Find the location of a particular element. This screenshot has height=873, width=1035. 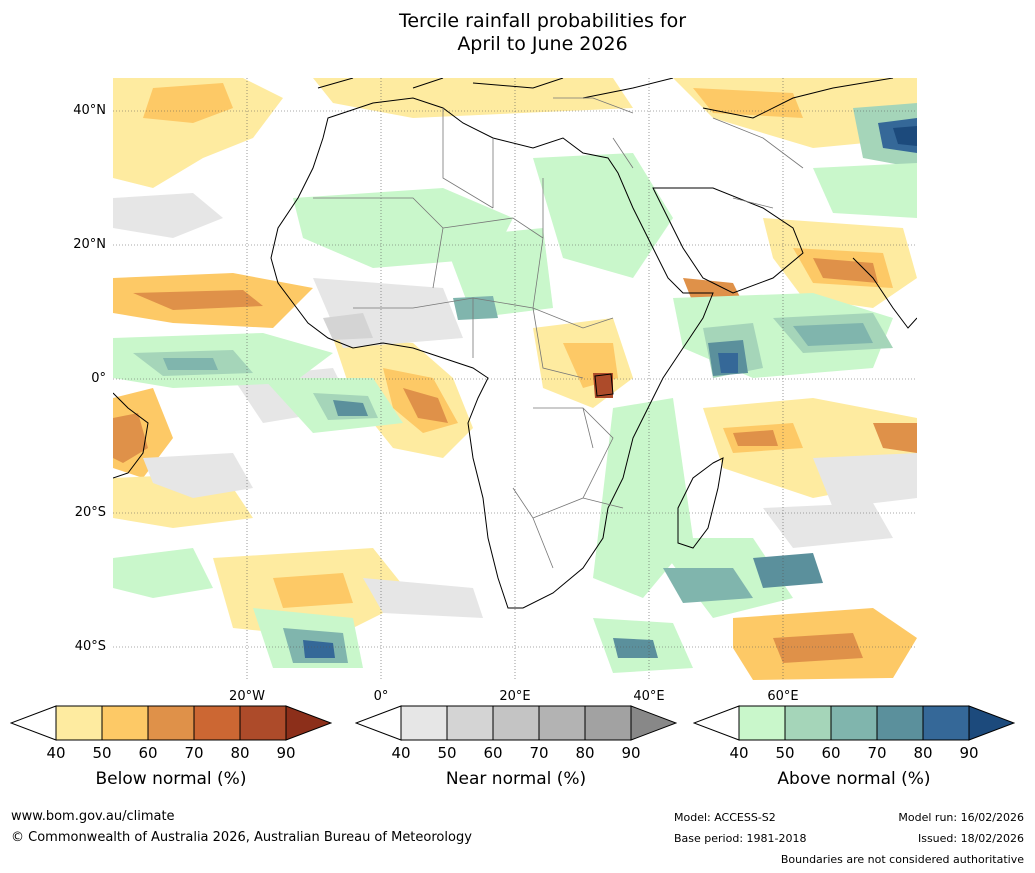

colorbar-svg-above is located at coordinates (854, 723).